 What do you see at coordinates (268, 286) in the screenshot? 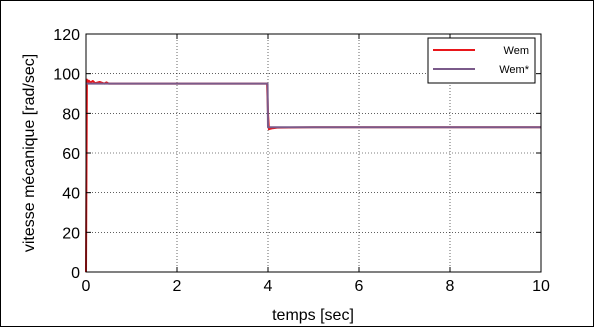
I see `x-tick-label: 4` at bounding box center [268, 286].